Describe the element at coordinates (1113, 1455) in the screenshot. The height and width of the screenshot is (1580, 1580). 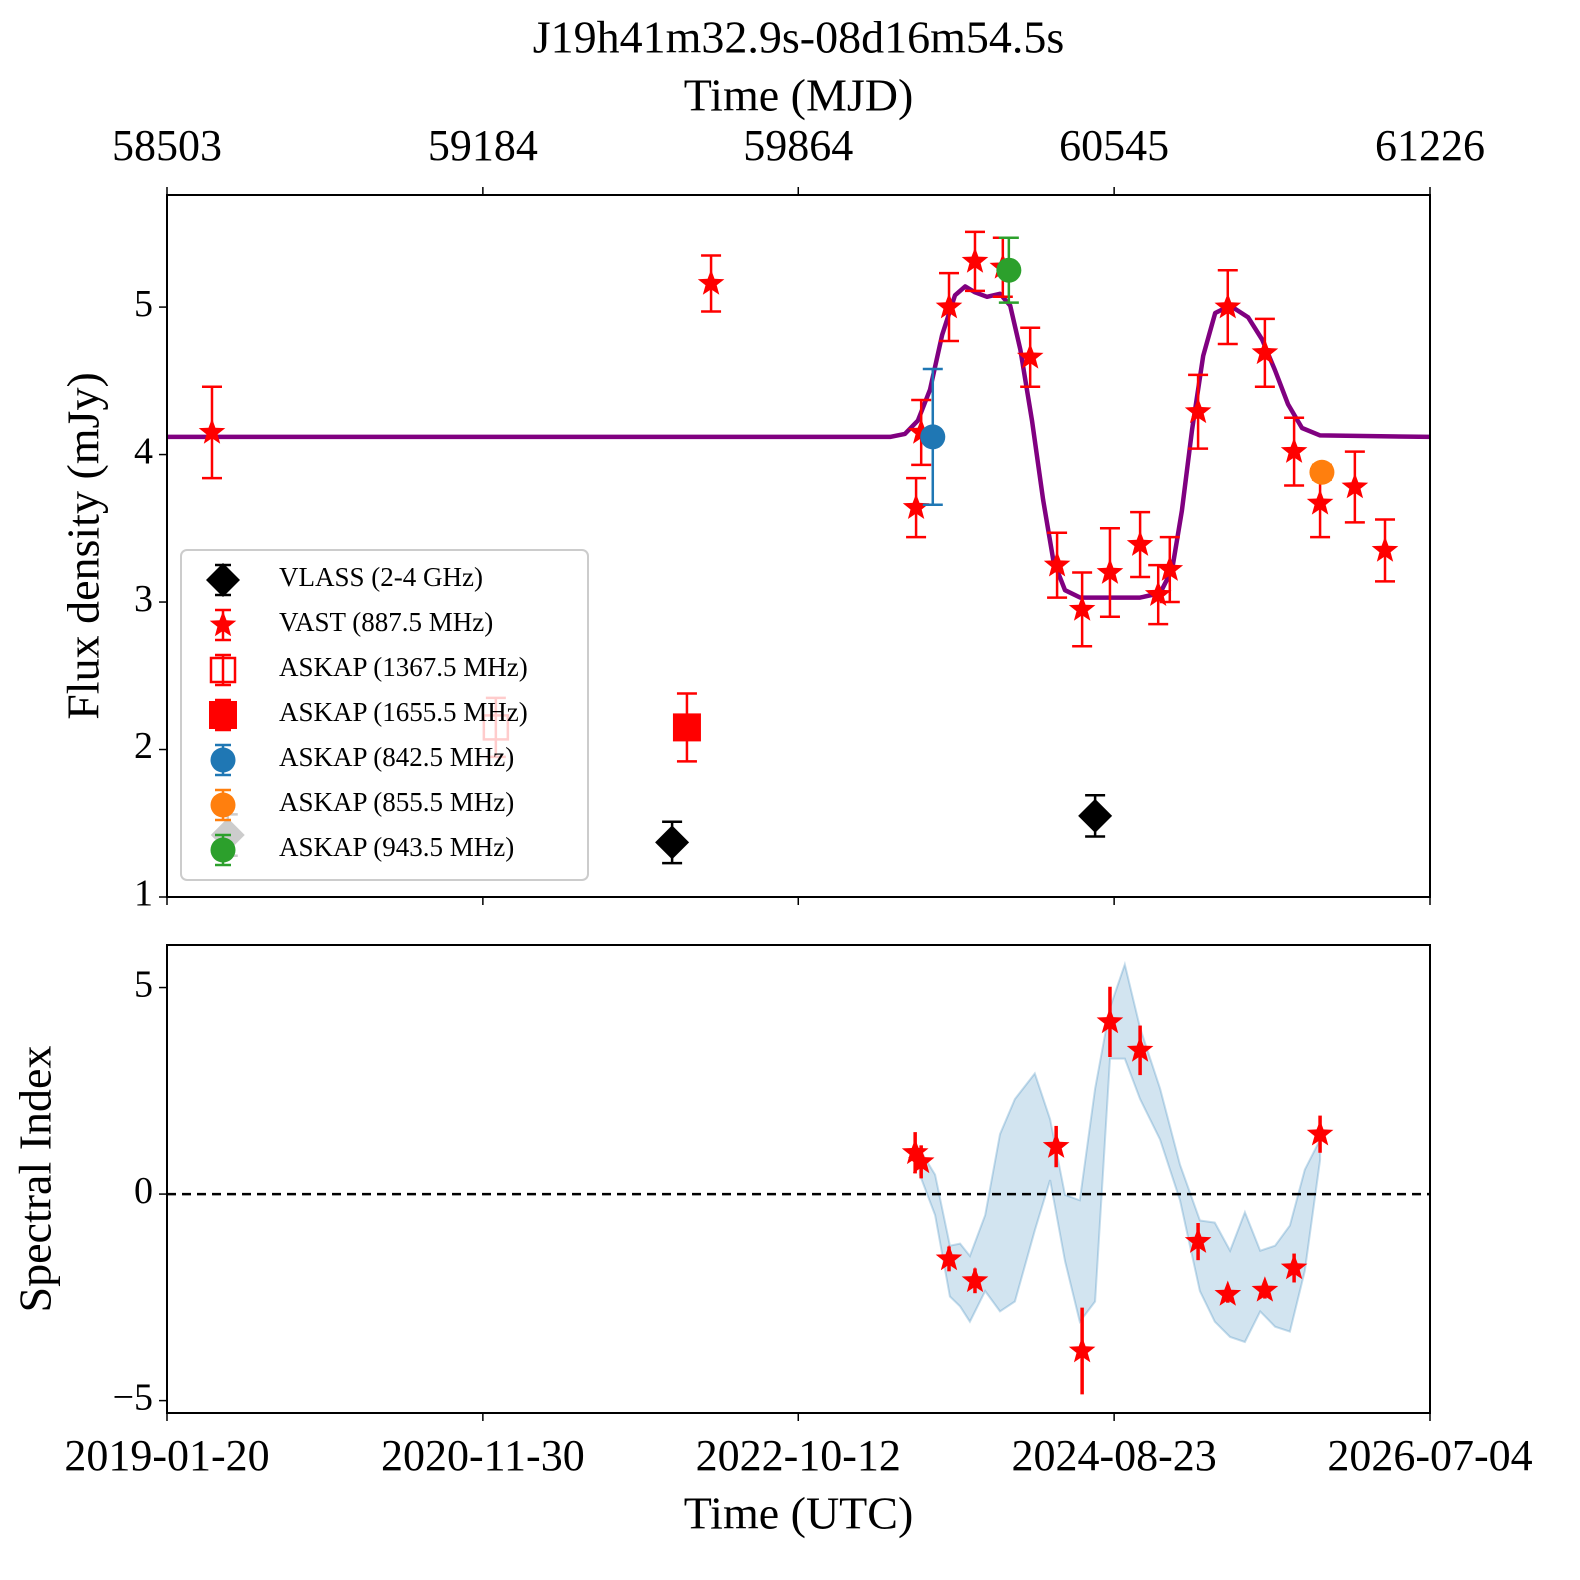
I see `x-tick-label: 2024-08-23` at that location.